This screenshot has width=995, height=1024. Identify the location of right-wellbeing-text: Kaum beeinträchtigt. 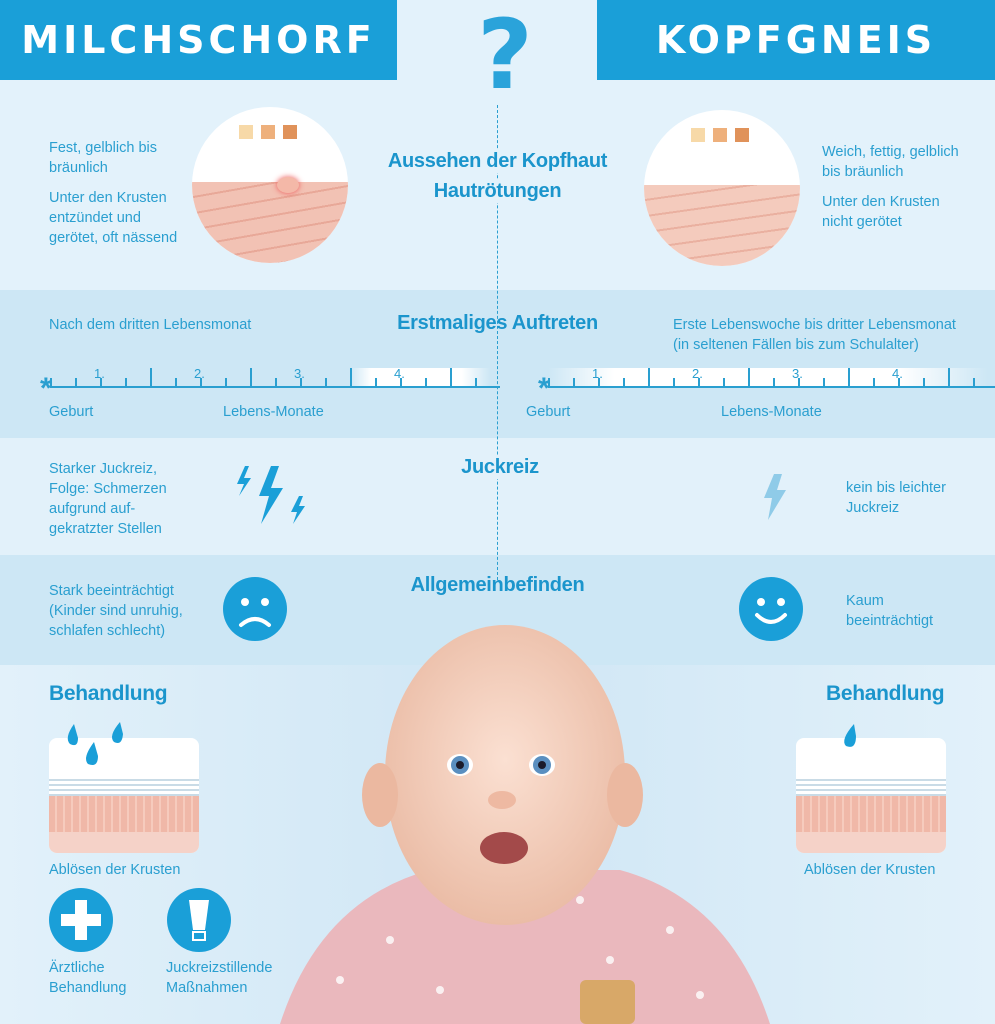
(890, 611).